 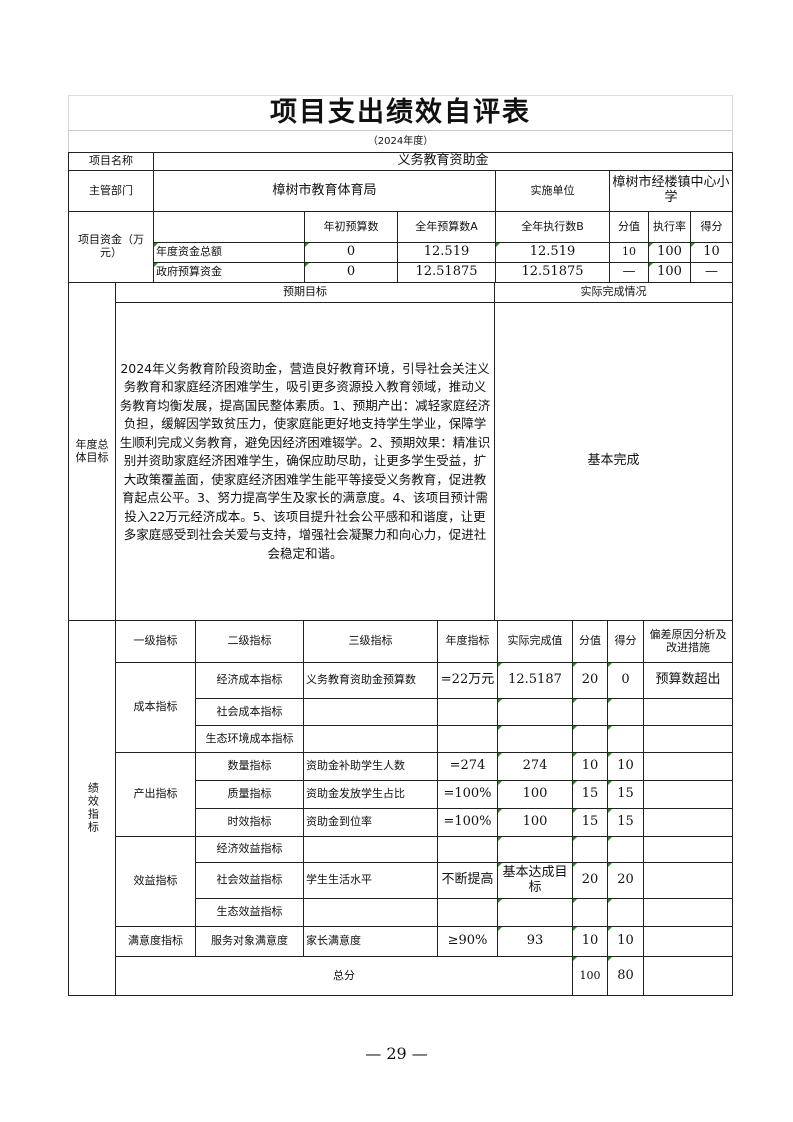 I want to click on total-score: 80, so click(x=625, y=976).